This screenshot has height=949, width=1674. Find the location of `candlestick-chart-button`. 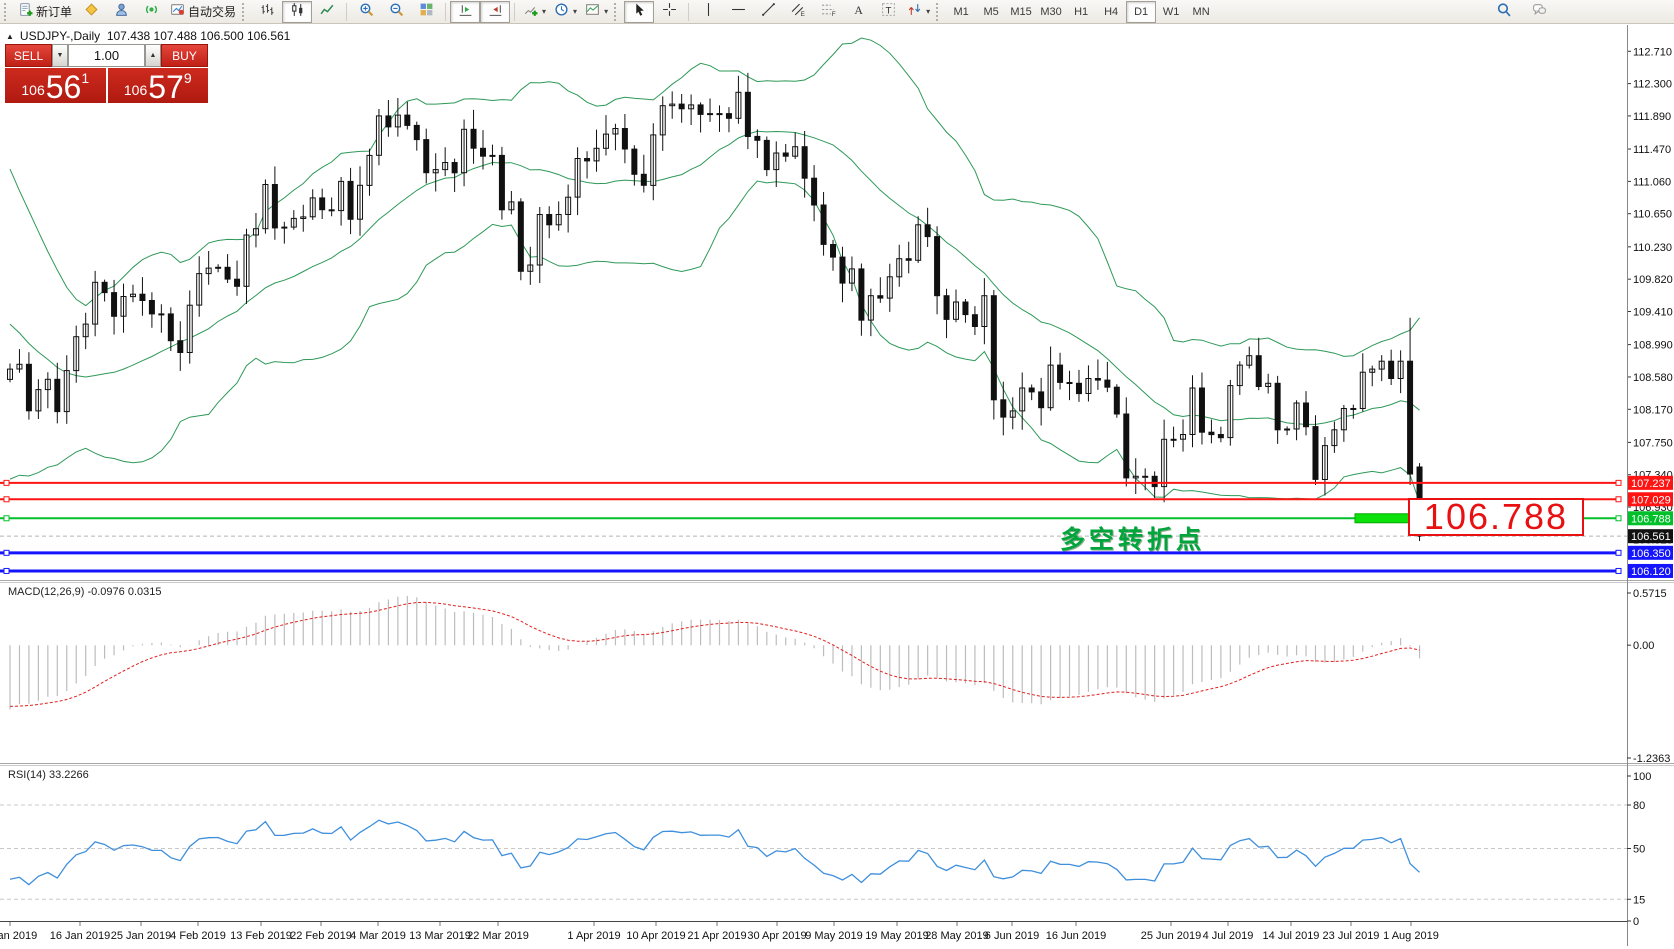

candlestick-chart-button is located at coordinates (297, 11).